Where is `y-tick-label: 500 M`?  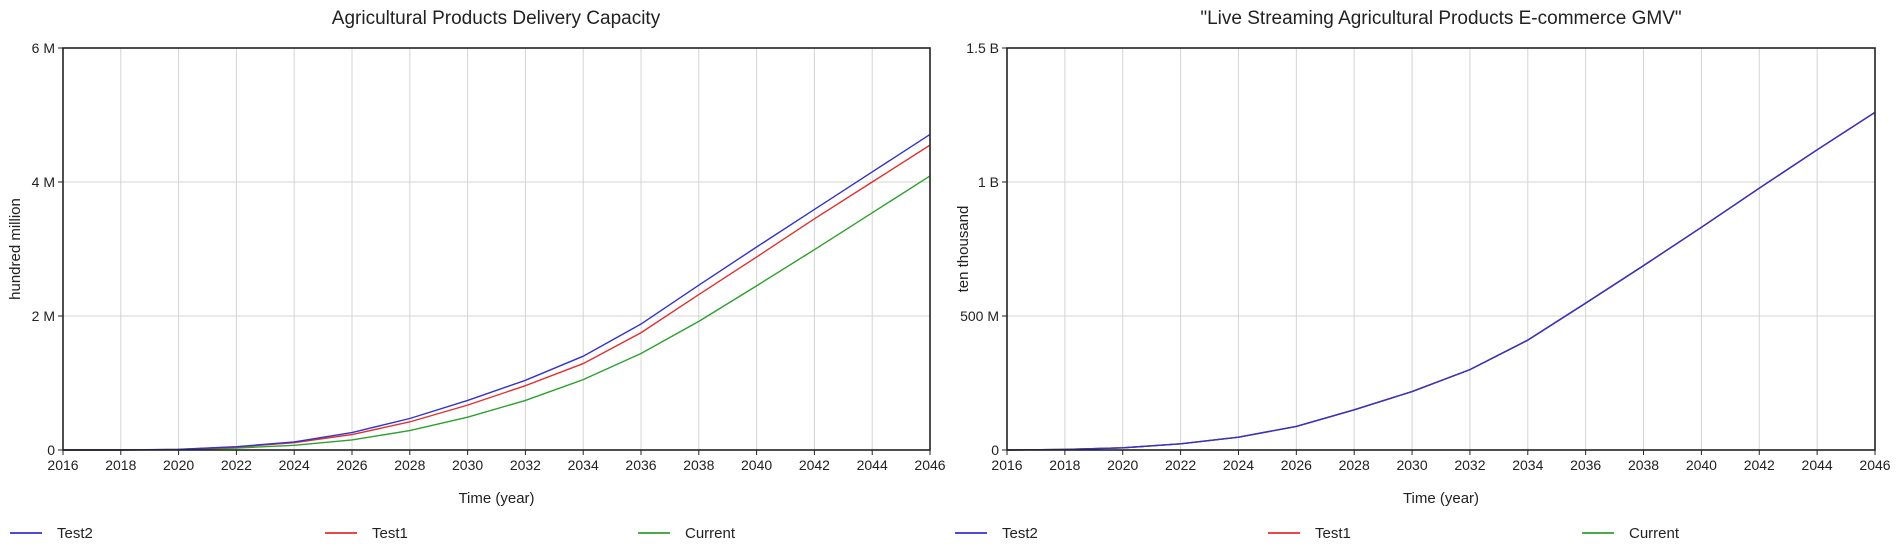 y-tick-label: 500 M is located at coordinates (979, 316).